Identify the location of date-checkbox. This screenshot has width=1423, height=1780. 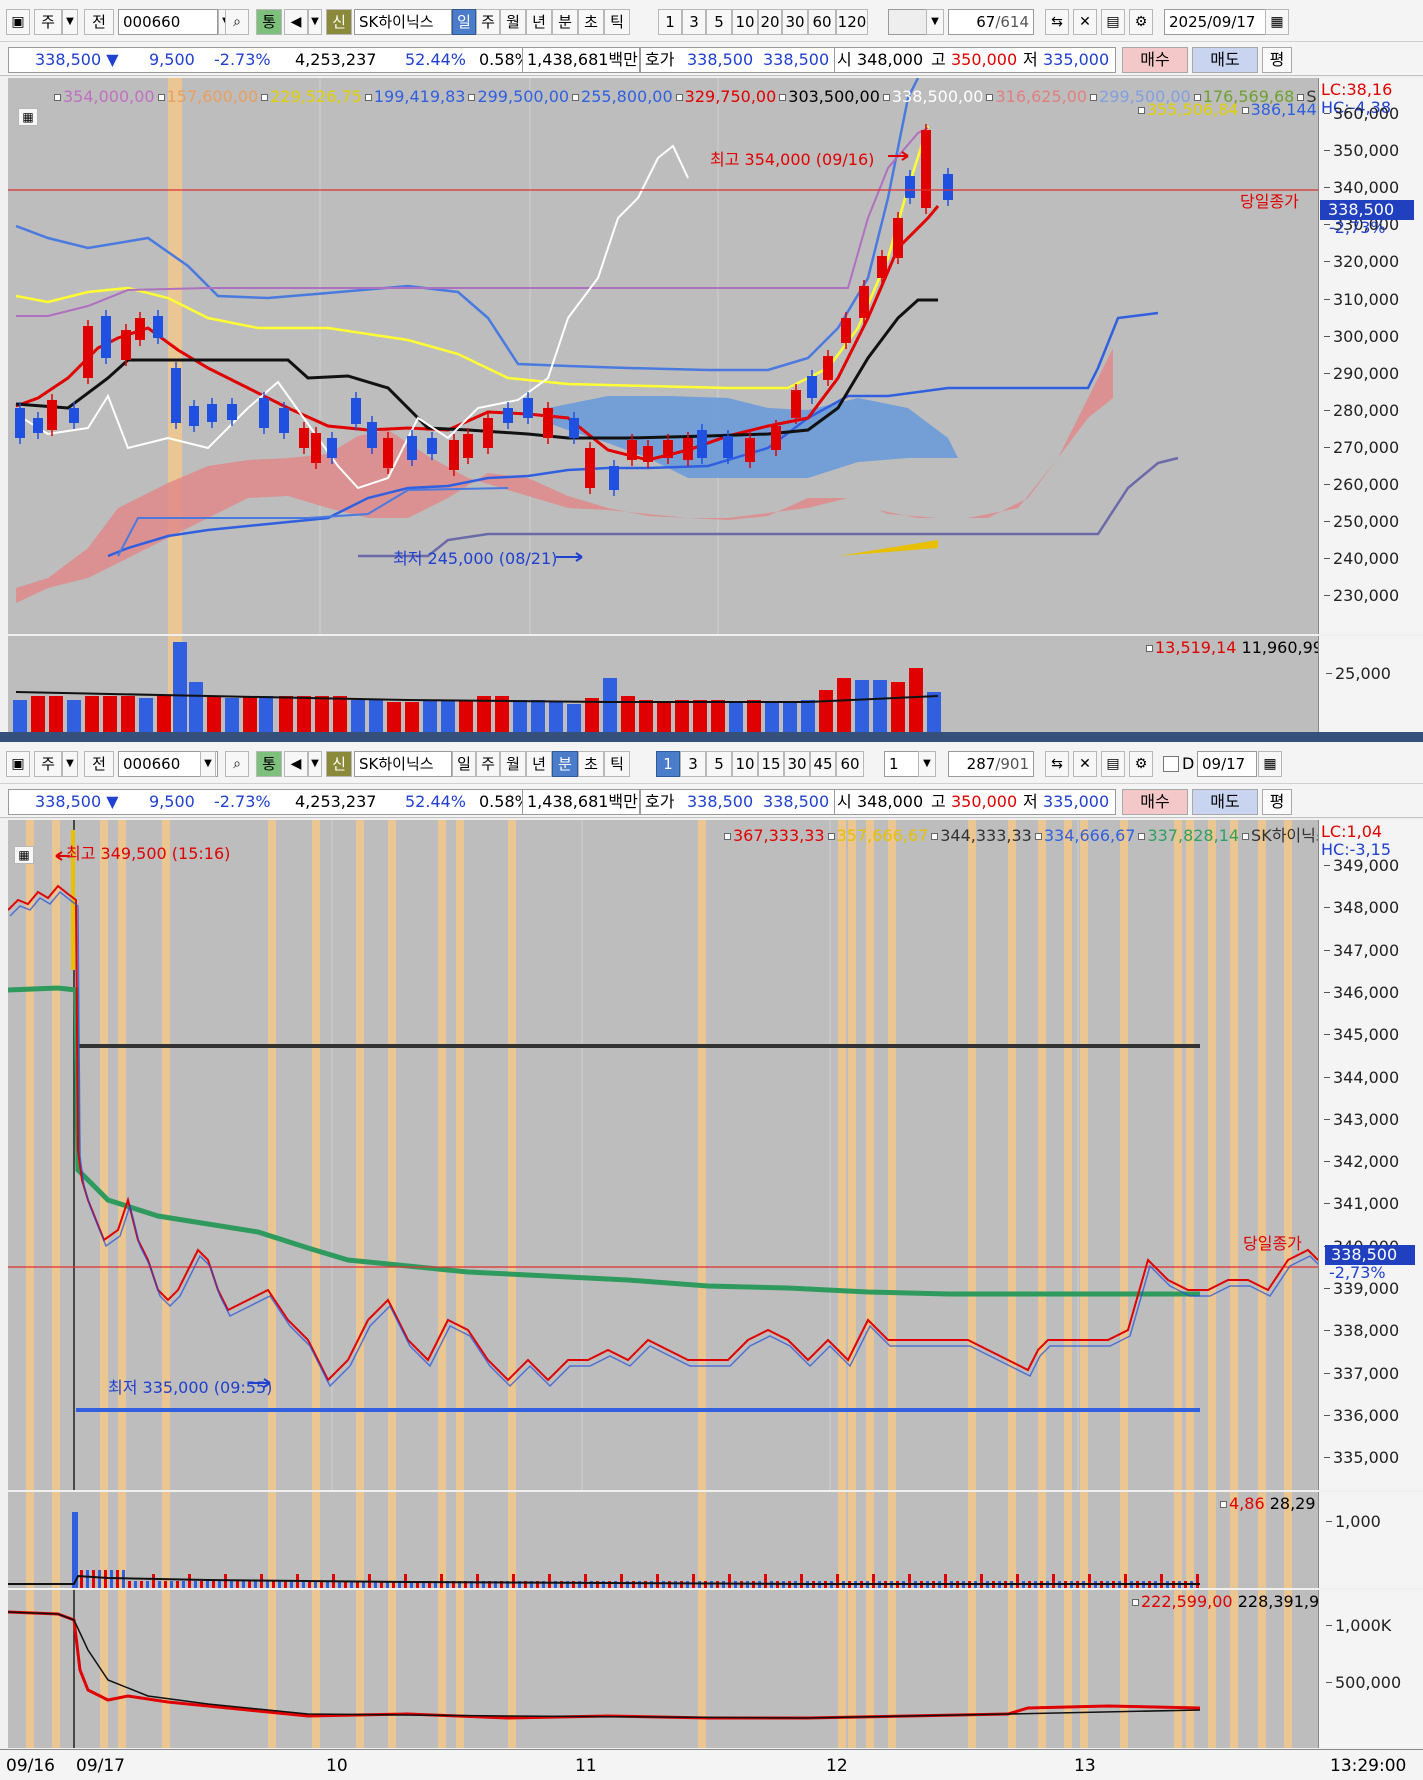
(1171, 764).